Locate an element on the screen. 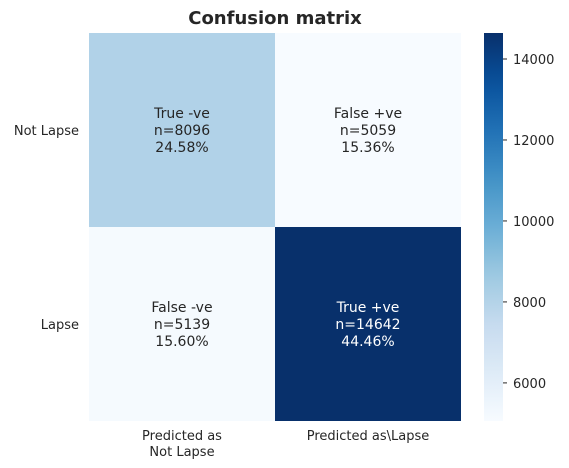 The height and width of the screenshot is (468, 569). cell-annotation-r1-c1-line0: True +ve is located at coordinates (368, 308).